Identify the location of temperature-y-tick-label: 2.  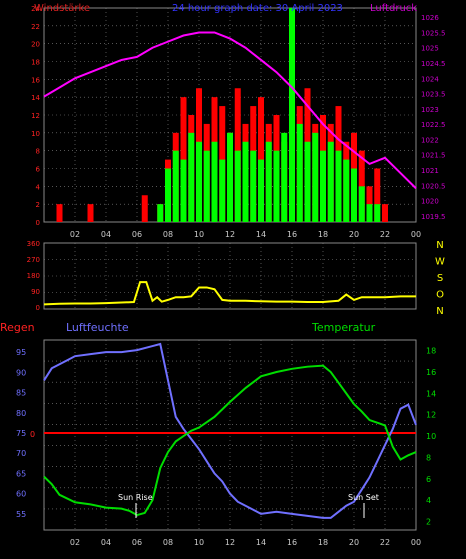
(428, 521).